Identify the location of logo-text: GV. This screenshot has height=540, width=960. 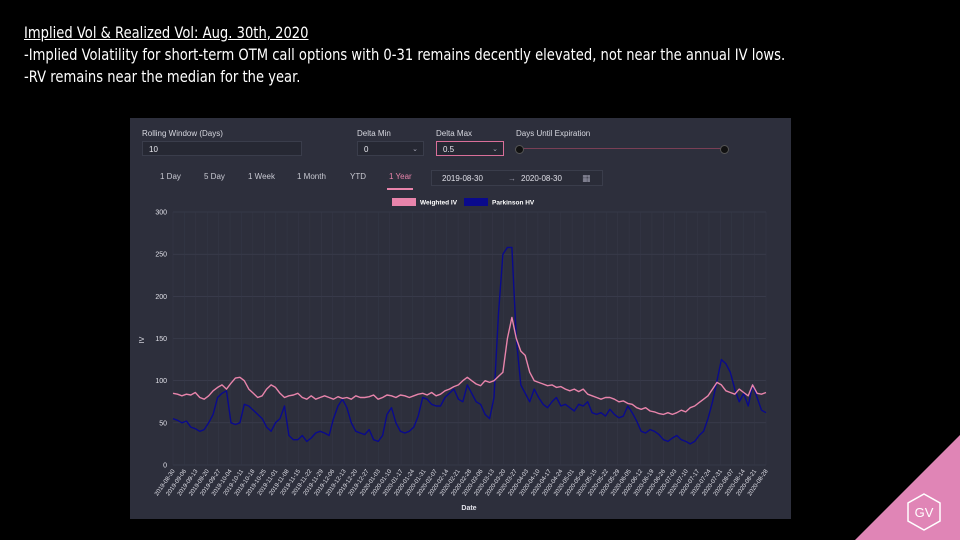
(924, 512).